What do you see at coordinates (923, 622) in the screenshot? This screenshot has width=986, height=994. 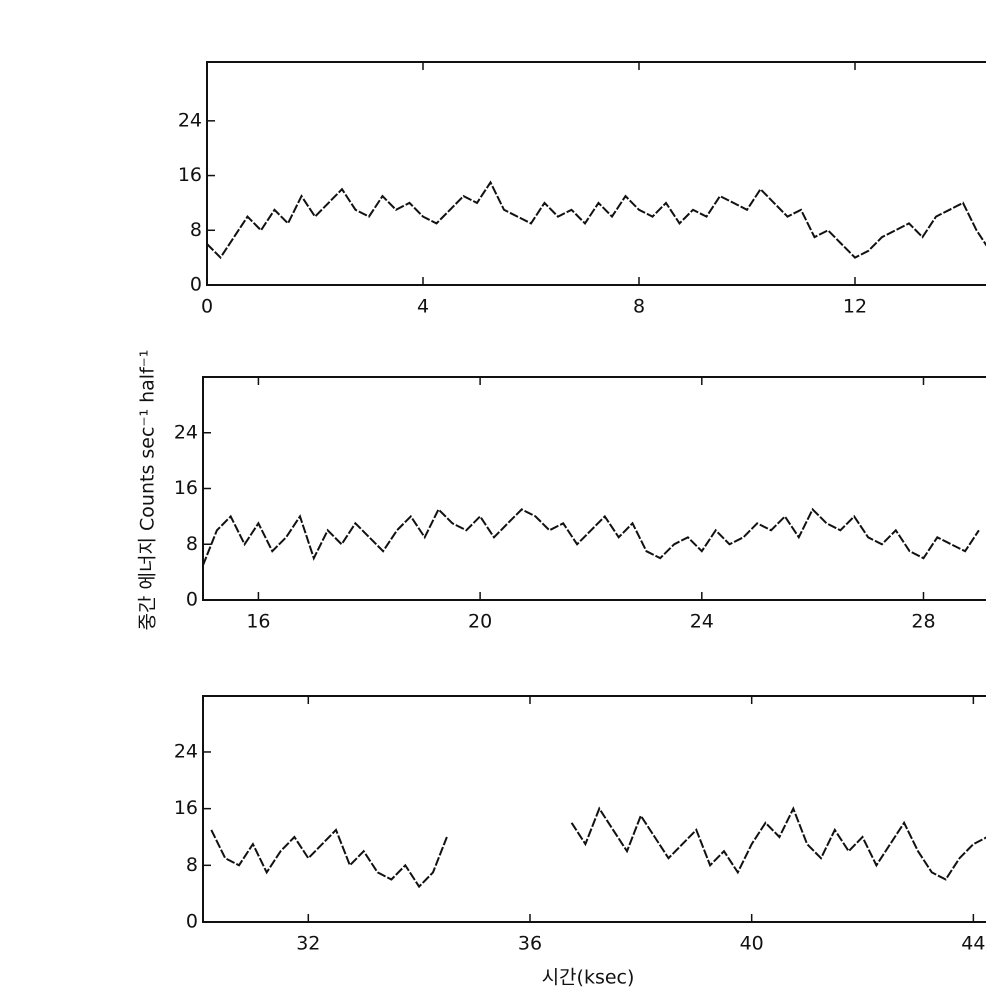 I see `x-tick-label: 28` at bounding box center [923, 622].